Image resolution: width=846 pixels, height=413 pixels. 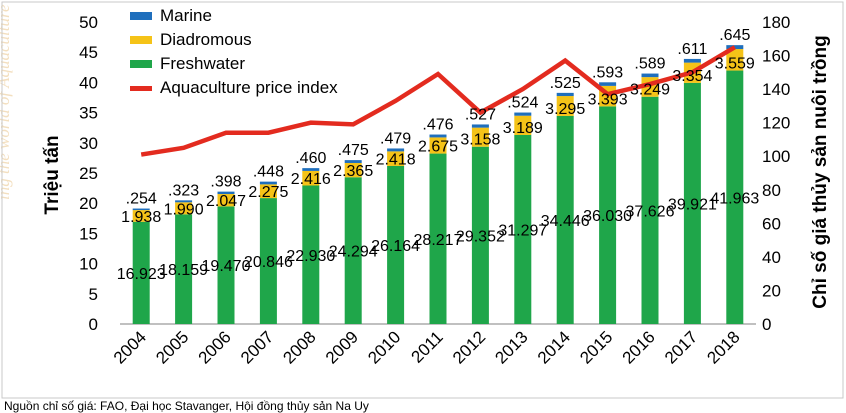 What do you see at coordinates (776, 89) in the screenshot?
I see `y2-tick-label: 140` at bounding box center [776, 89].